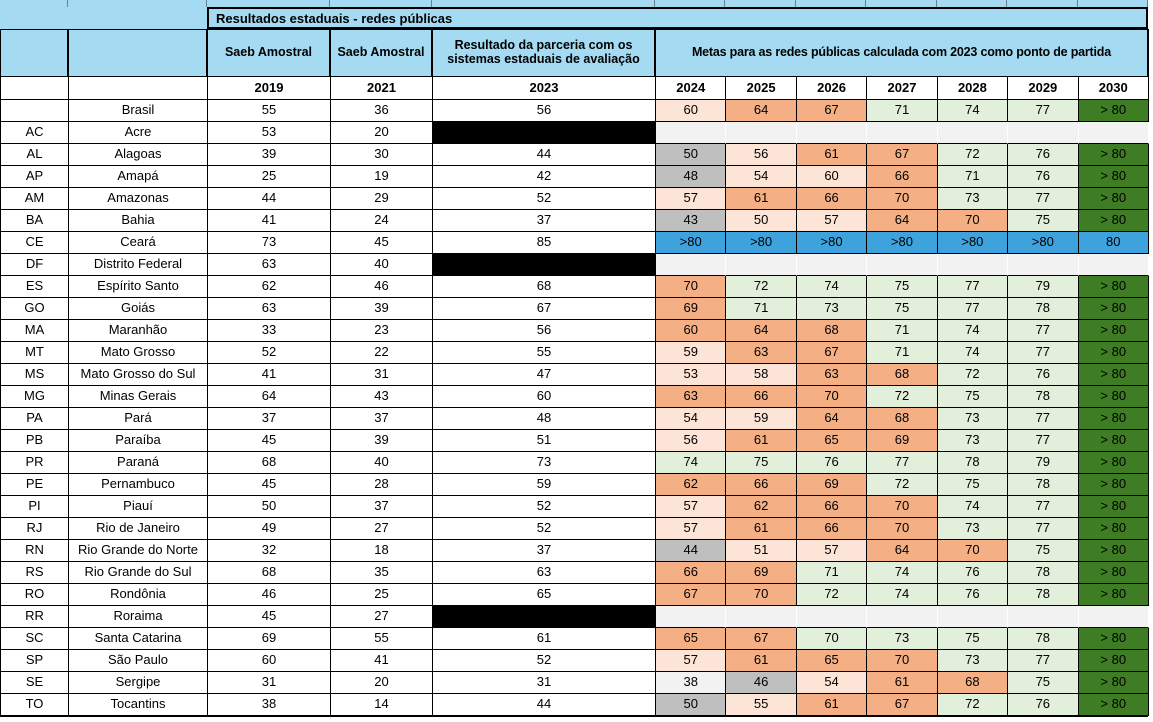 This screenshot has width=1153, height=722. I want to click on meta-2029-cell: 76, so click(1043, 177).